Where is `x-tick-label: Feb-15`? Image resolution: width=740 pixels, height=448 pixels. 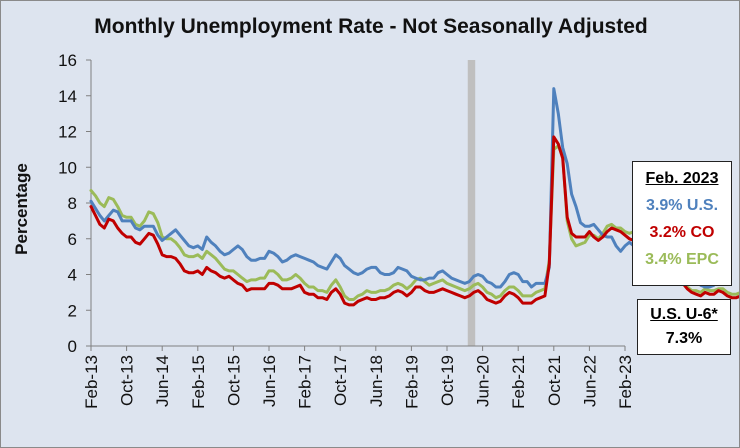
x-tick-label: Feb-15 is located at coordinates (198, 382).